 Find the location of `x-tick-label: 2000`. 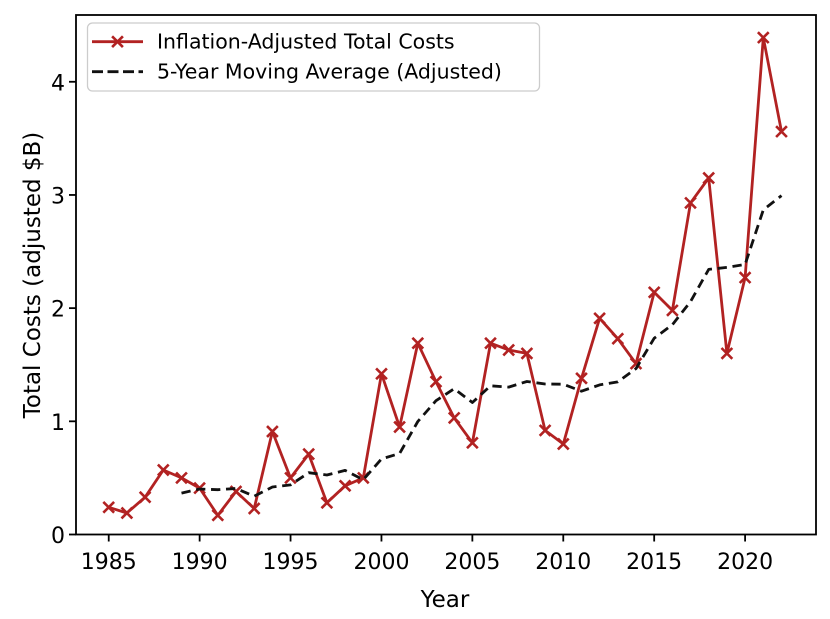

x-tick-label: 2000 is located at coordinates (381, 562).